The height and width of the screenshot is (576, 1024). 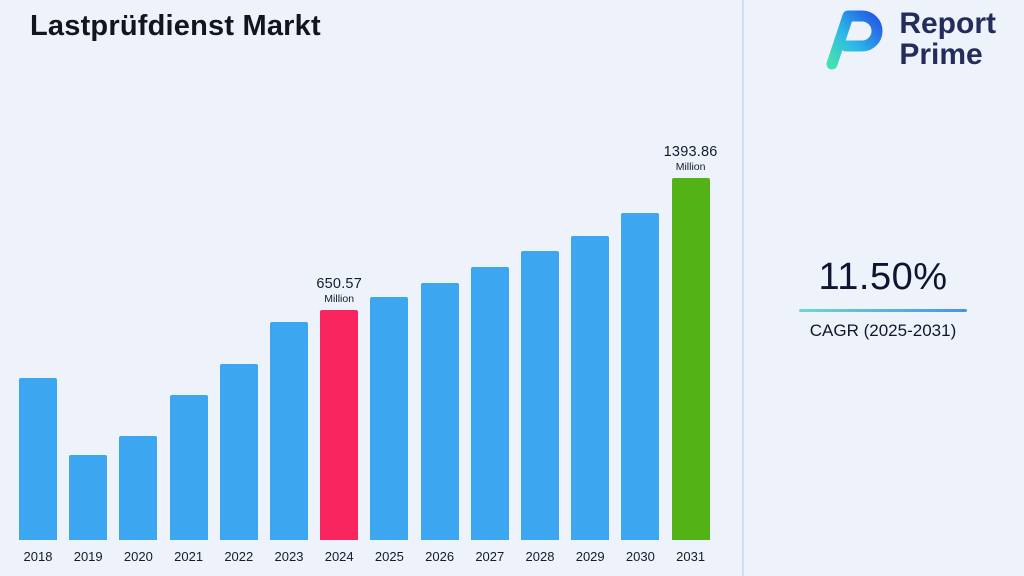 I want to click on annotation-2031: 1393.86 Million, so click(x=691, y=158).